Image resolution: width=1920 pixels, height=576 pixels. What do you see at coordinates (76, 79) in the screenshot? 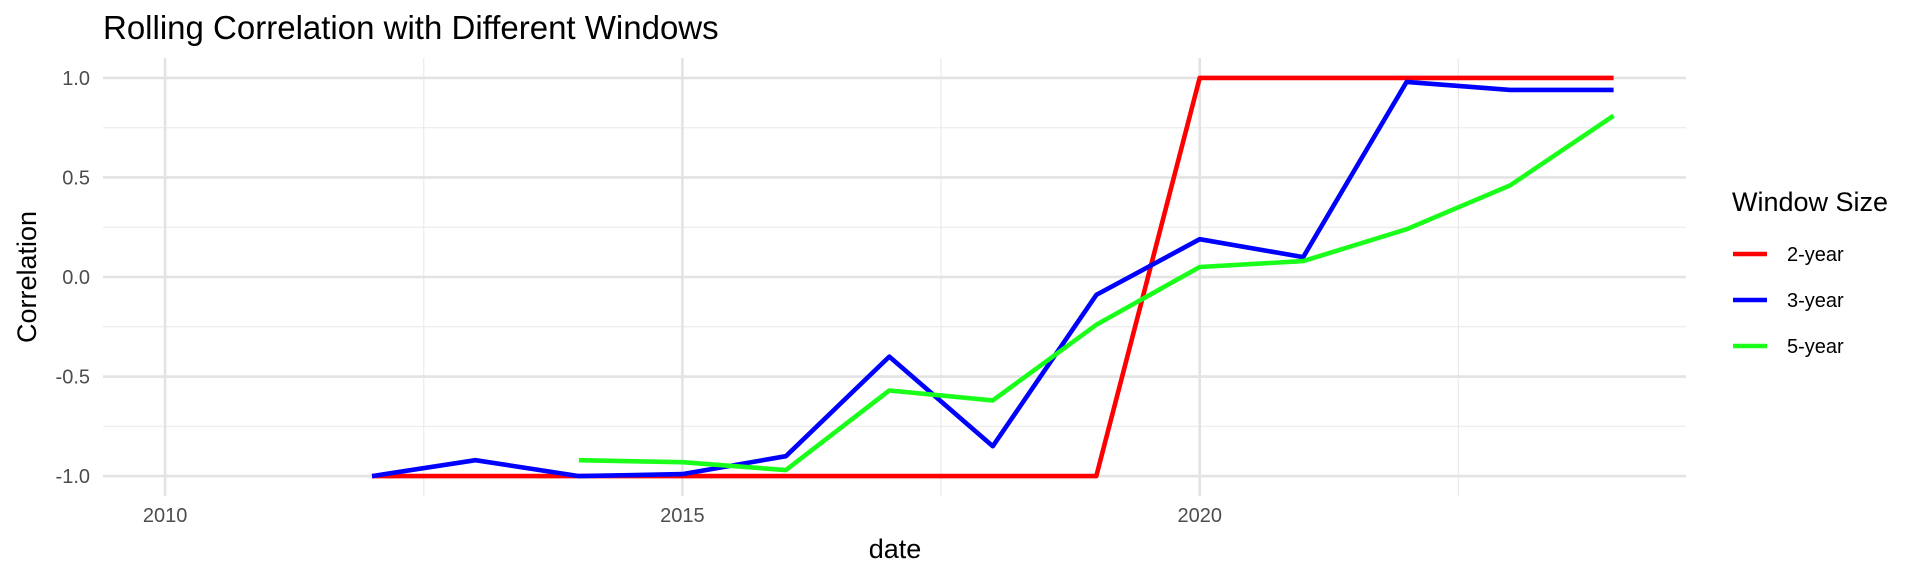
I see `y-tick-label: 1.0` at bounding box center [76, 79].